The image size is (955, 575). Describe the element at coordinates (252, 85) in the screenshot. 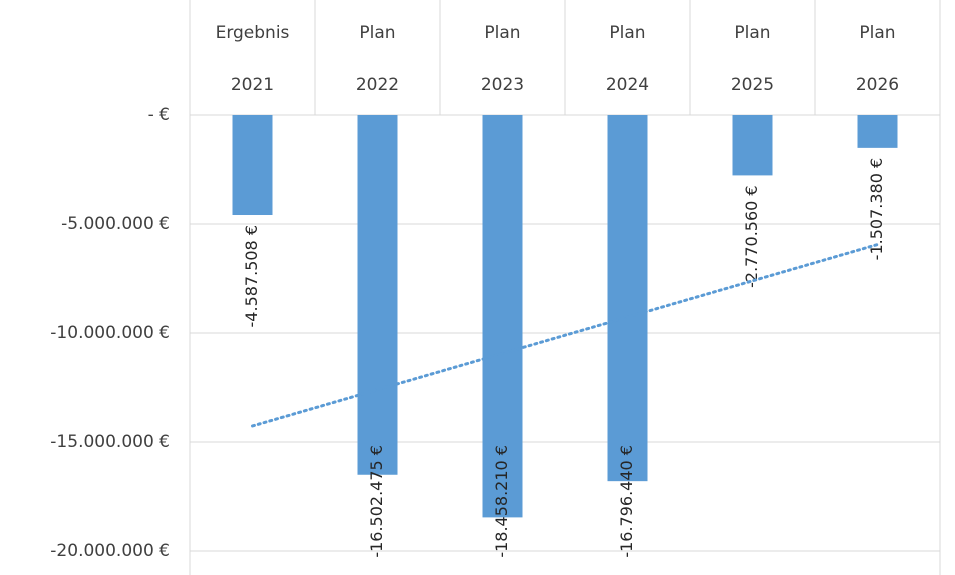

I see `x-tick-label: 2021` at that location.